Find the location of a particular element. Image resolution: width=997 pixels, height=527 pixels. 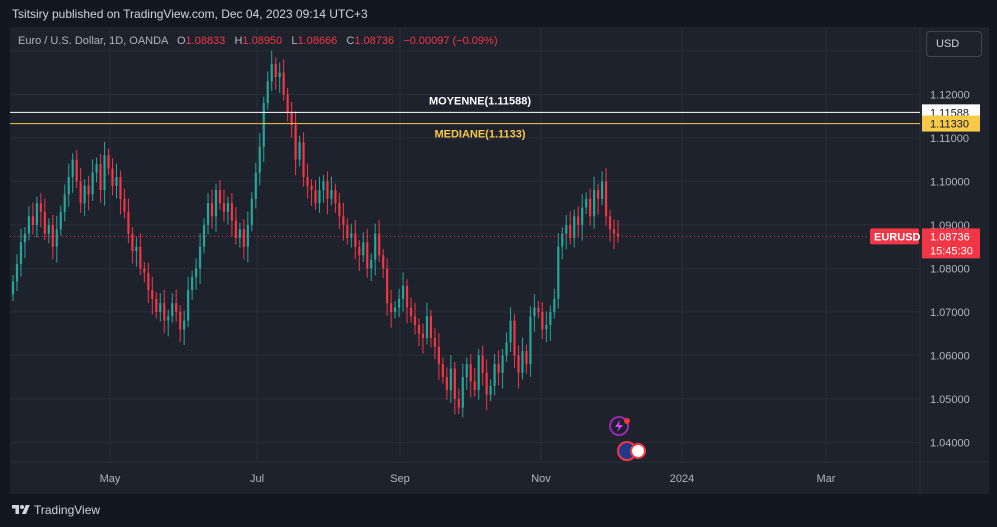

x-tick-label: 2024 is located at coordinates (682, 479).